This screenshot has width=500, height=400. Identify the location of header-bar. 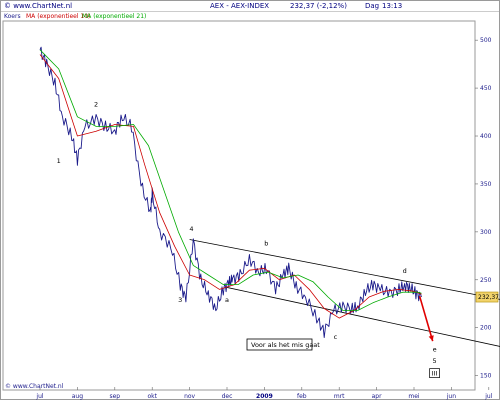
(250, 6).